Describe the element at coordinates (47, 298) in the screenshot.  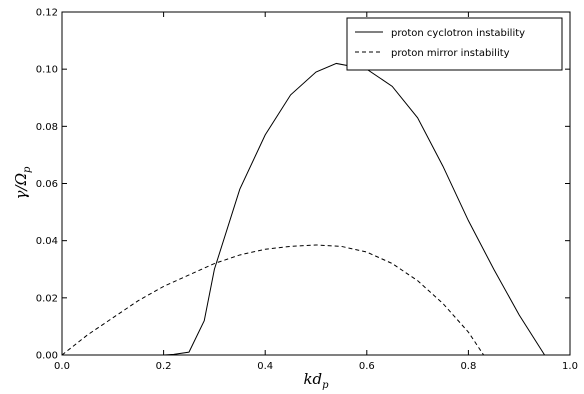
I see `y-tick-label: 0.02` at that location.